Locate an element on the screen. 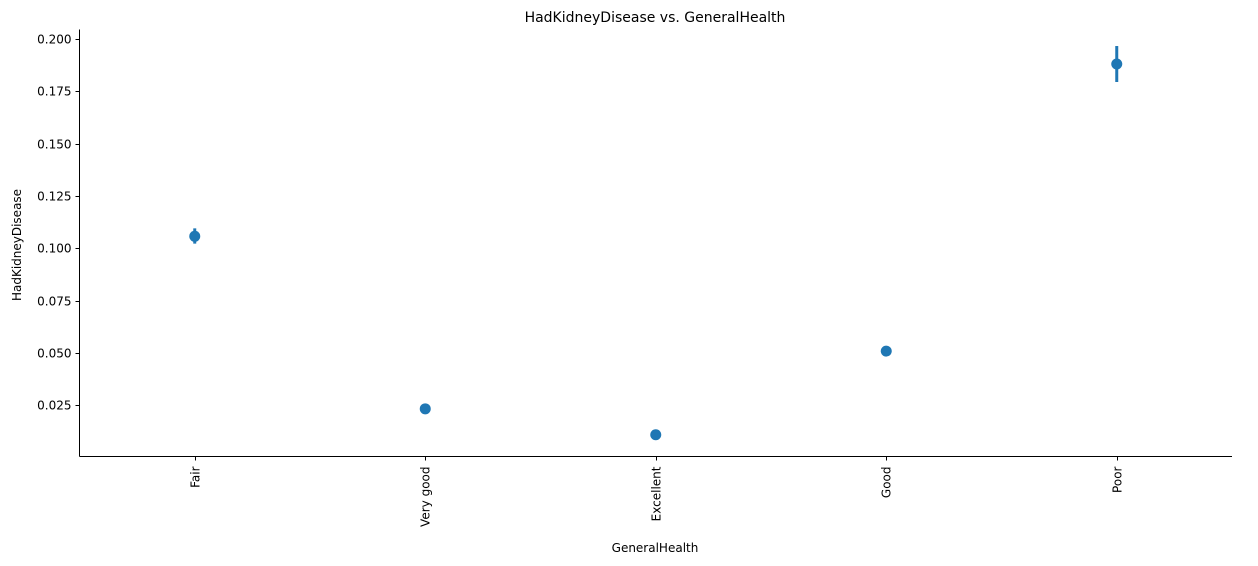  y-tick-label: 0.100 is located at coordinates (54, 249).